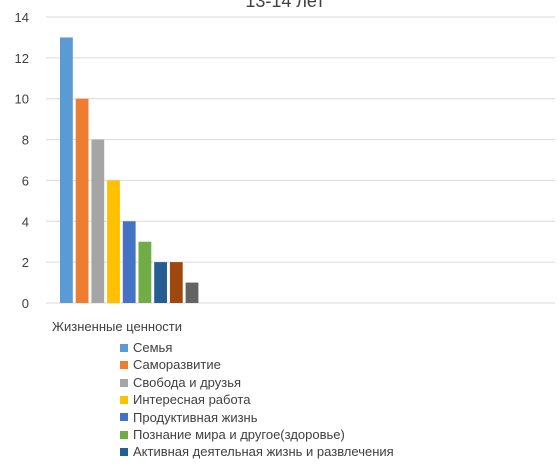  I want to click on legend-label: Свобода и друзья, so click(187, 382).